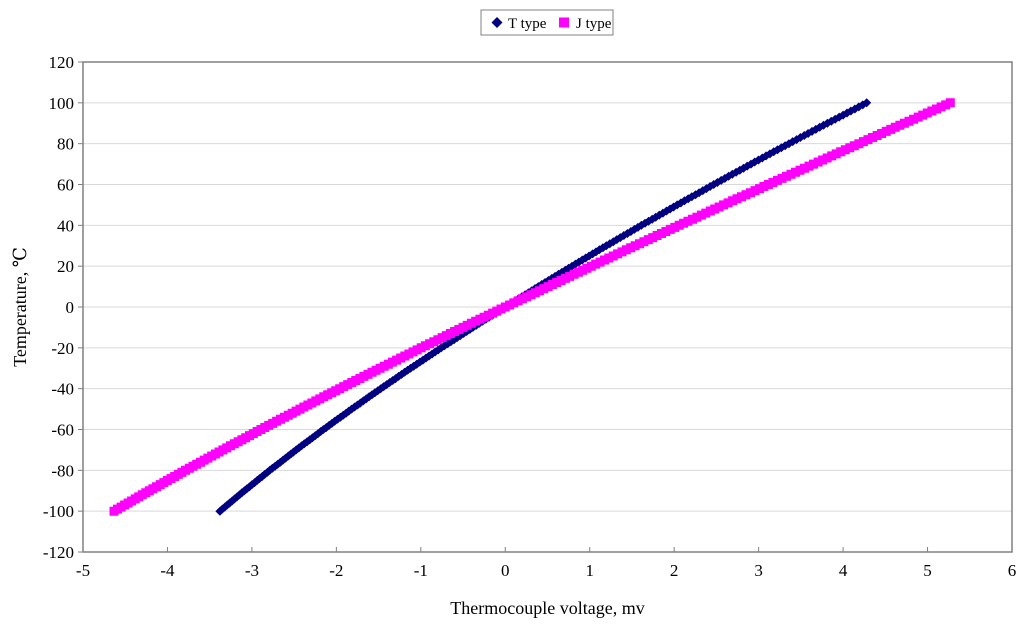 This screenshot has width=1024, height=630. Describe the element at coordinates (58, 552) in the screenshot. I see `y-tick-label: -120` at that location.